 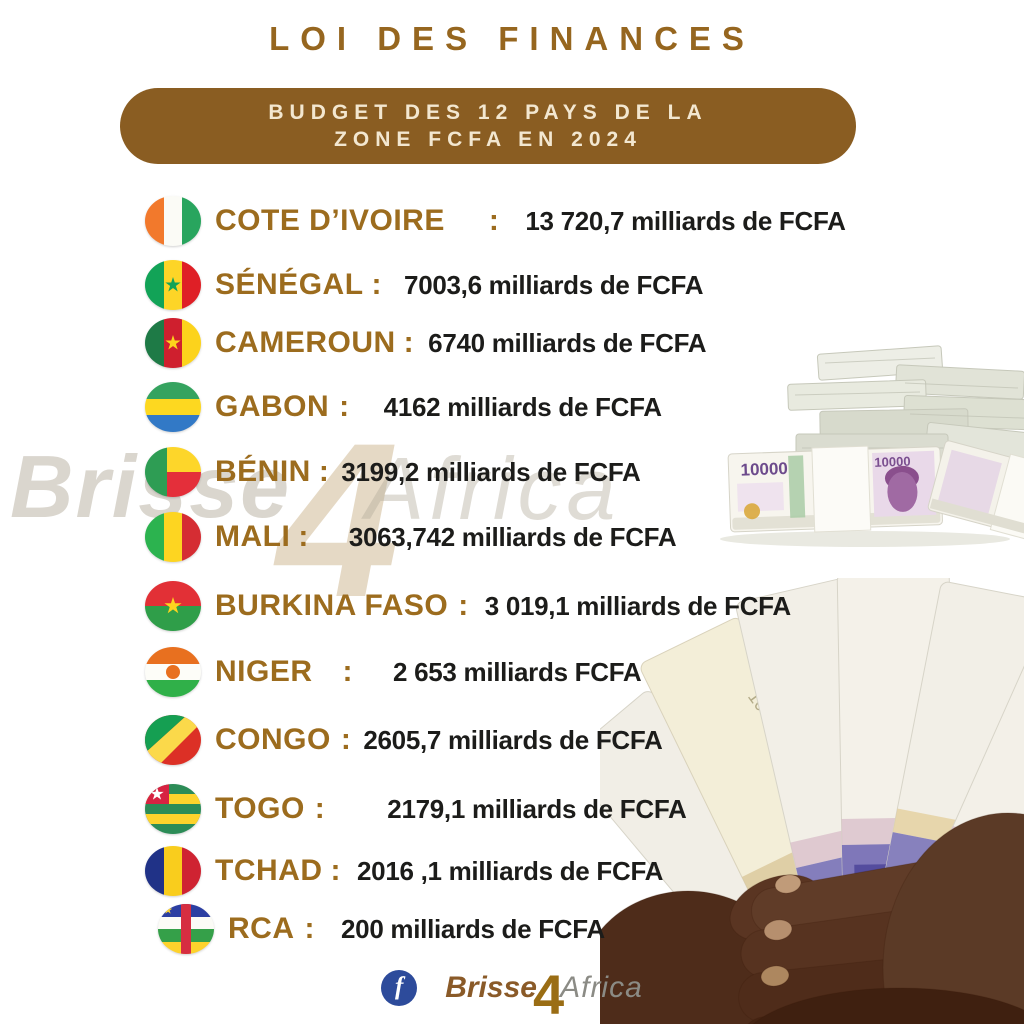 What do you see at coordinates (289, 284) in the screenshot?
I see `country-name: SÉNÉGAL` at bounding box center [289, 284].